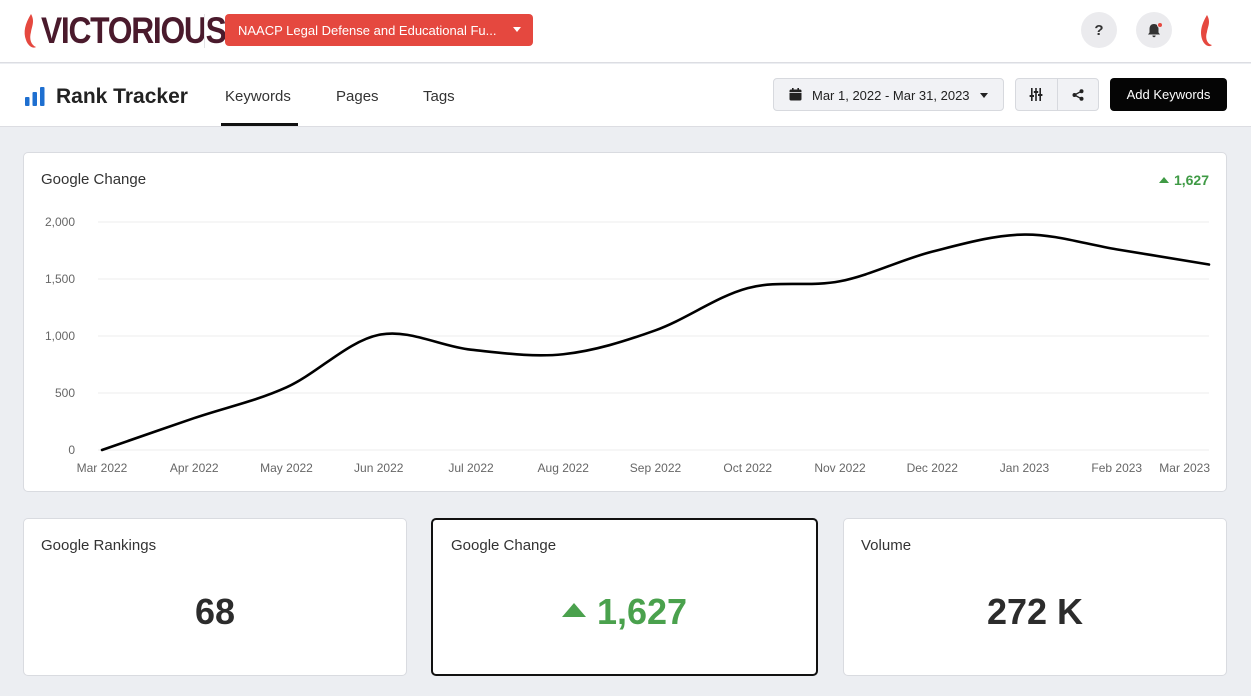 The image size is (1251, 696). What do you see at coordinates (60, 336) in the screenshot?
I see `y-tick-label: 1,000` at bounding box center [60, 336].